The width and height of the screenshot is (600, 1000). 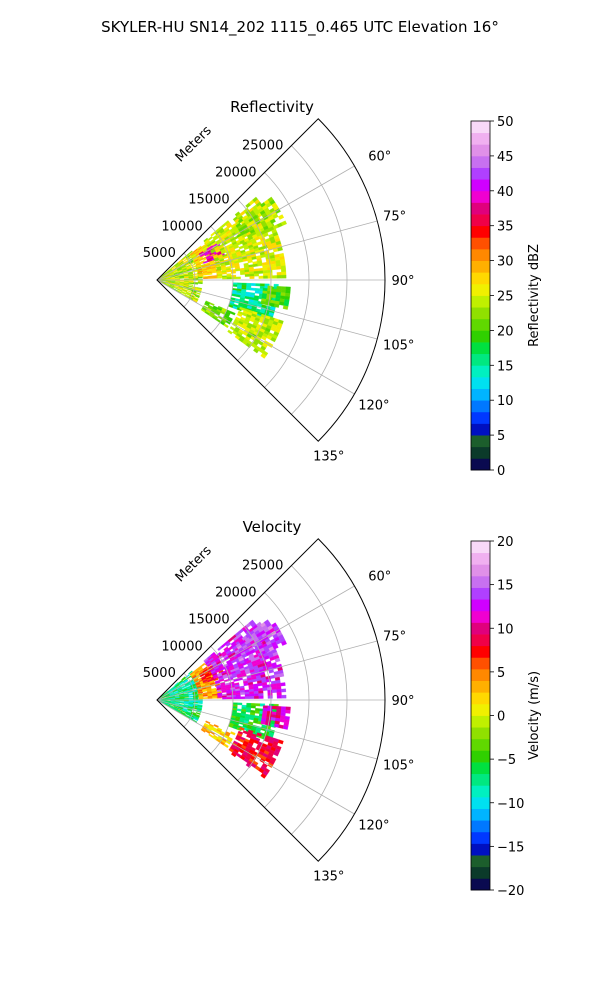 What do you see at coordinates (403, 281) in the screenshot?
I see `azimuth-tick-label: 90°` at bounding box center [403, 281].